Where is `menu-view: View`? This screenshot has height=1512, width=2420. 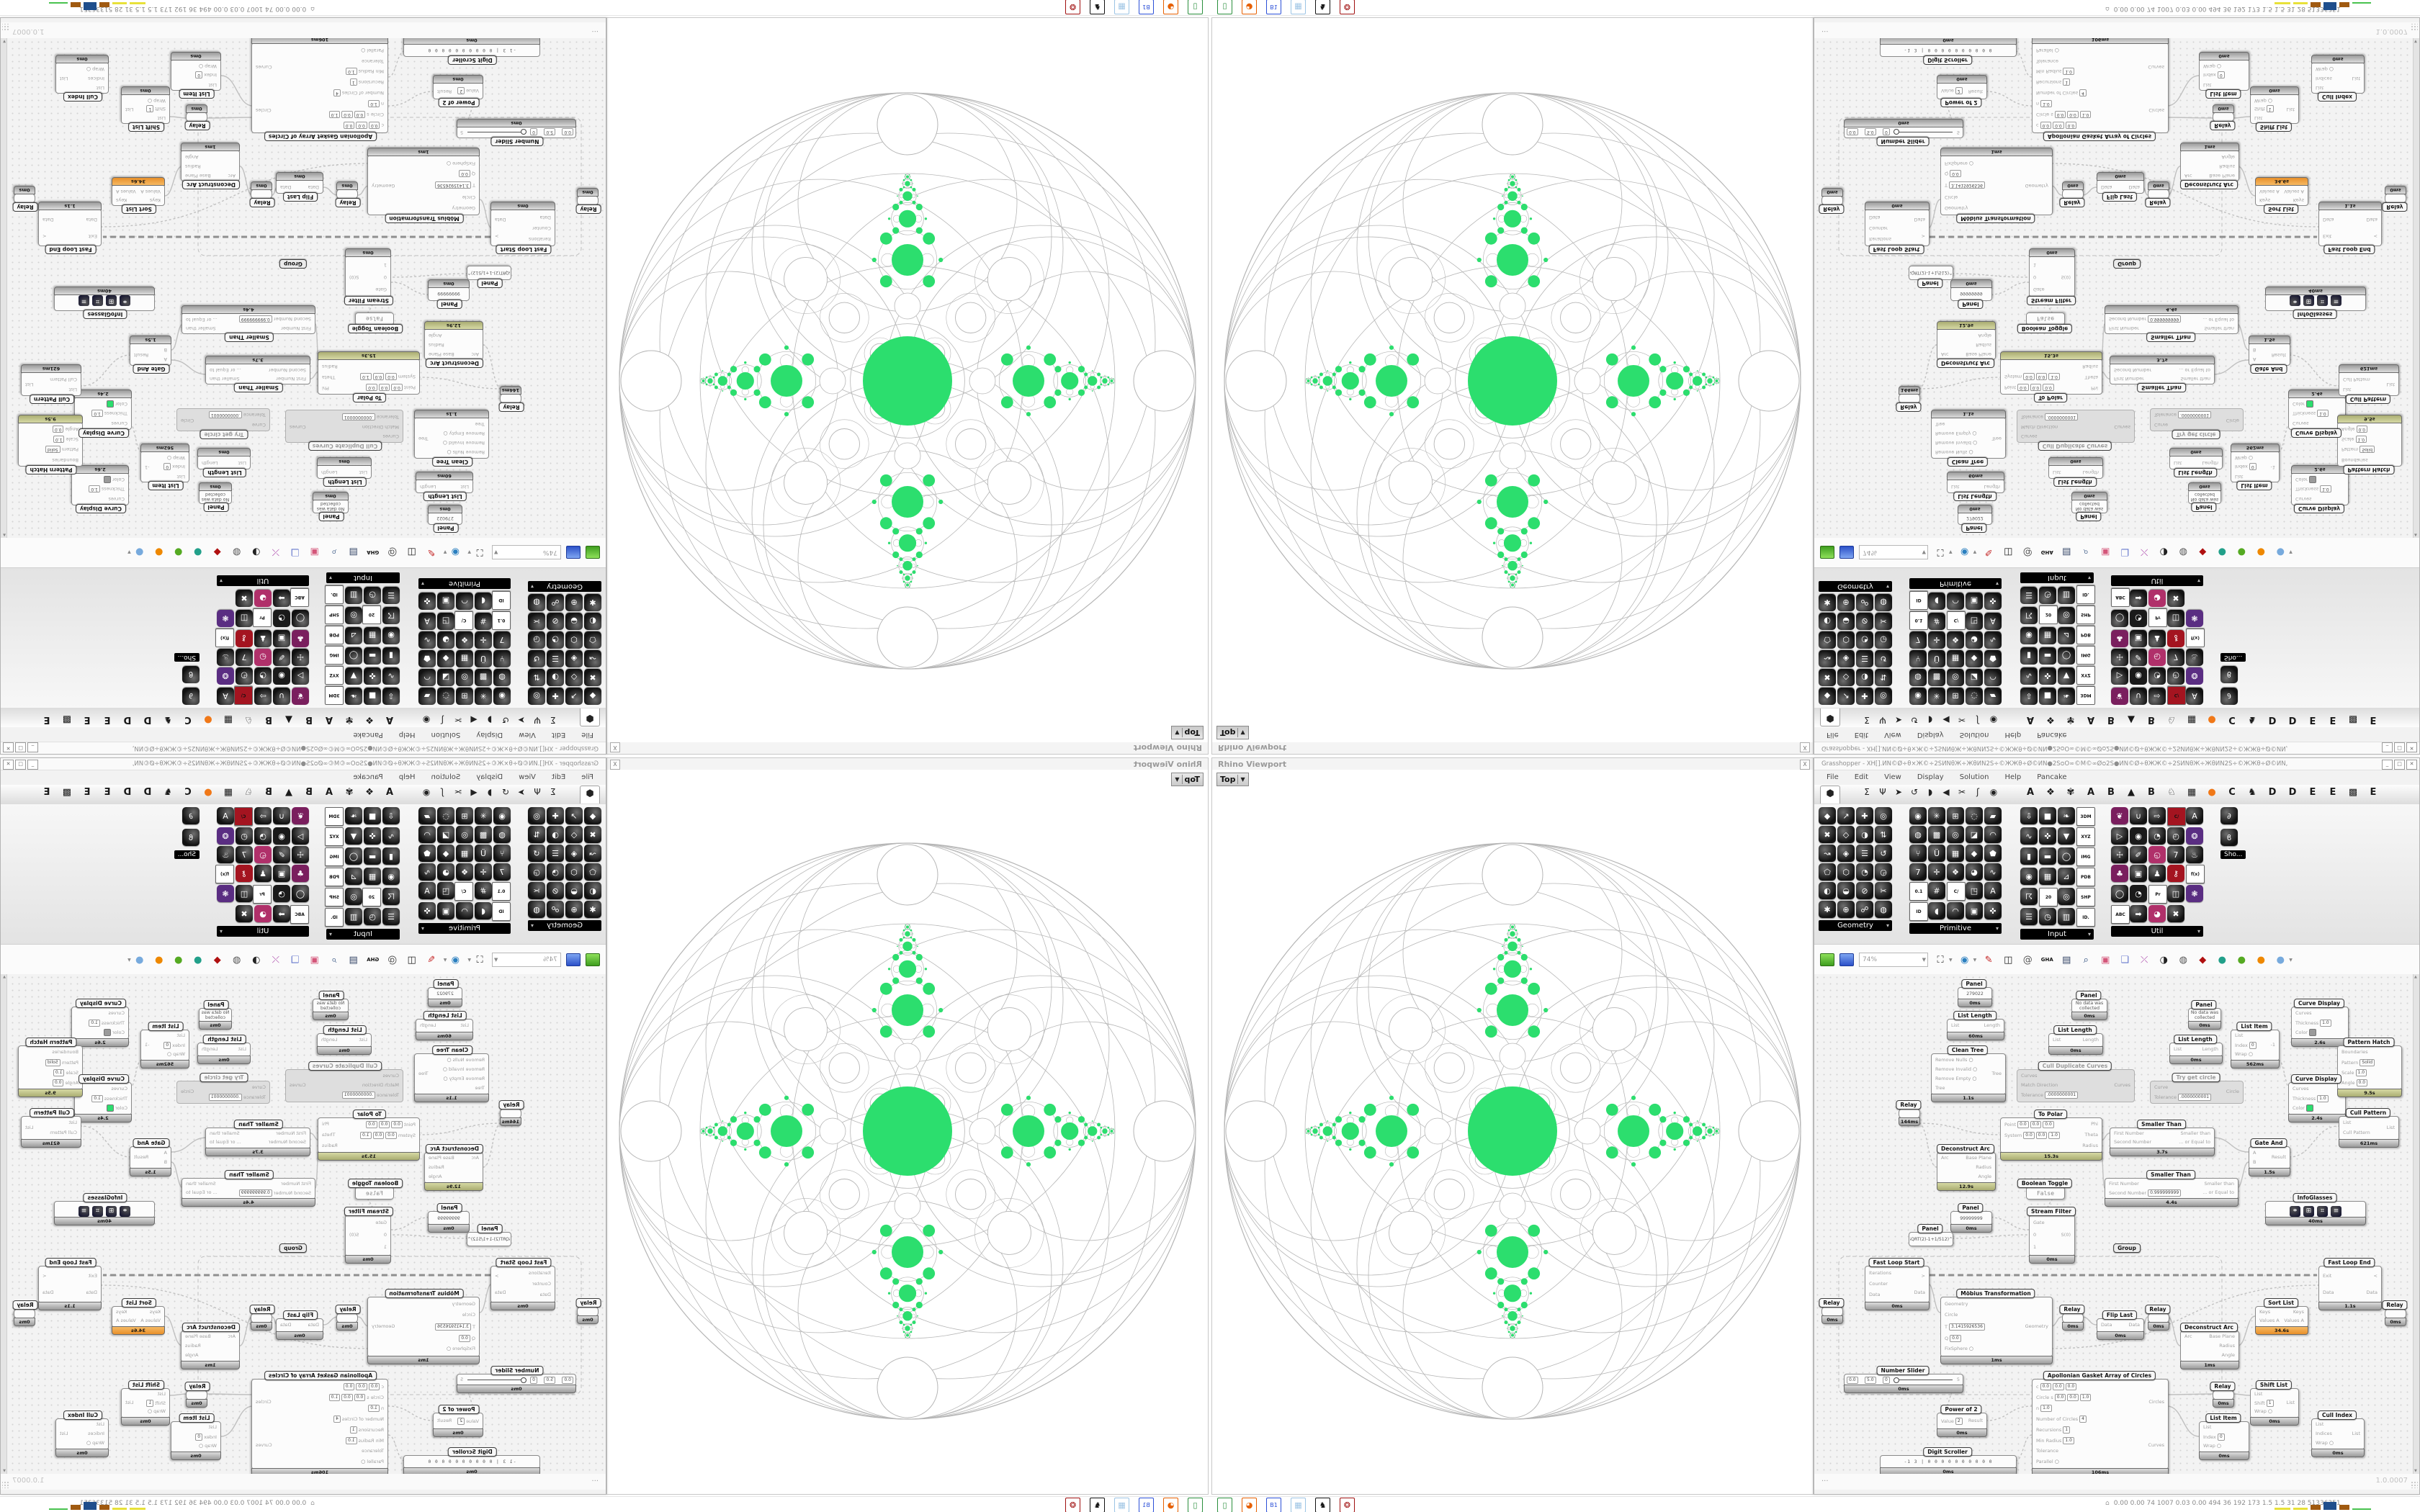 menu-view: View is located at coordinates (527, 777).